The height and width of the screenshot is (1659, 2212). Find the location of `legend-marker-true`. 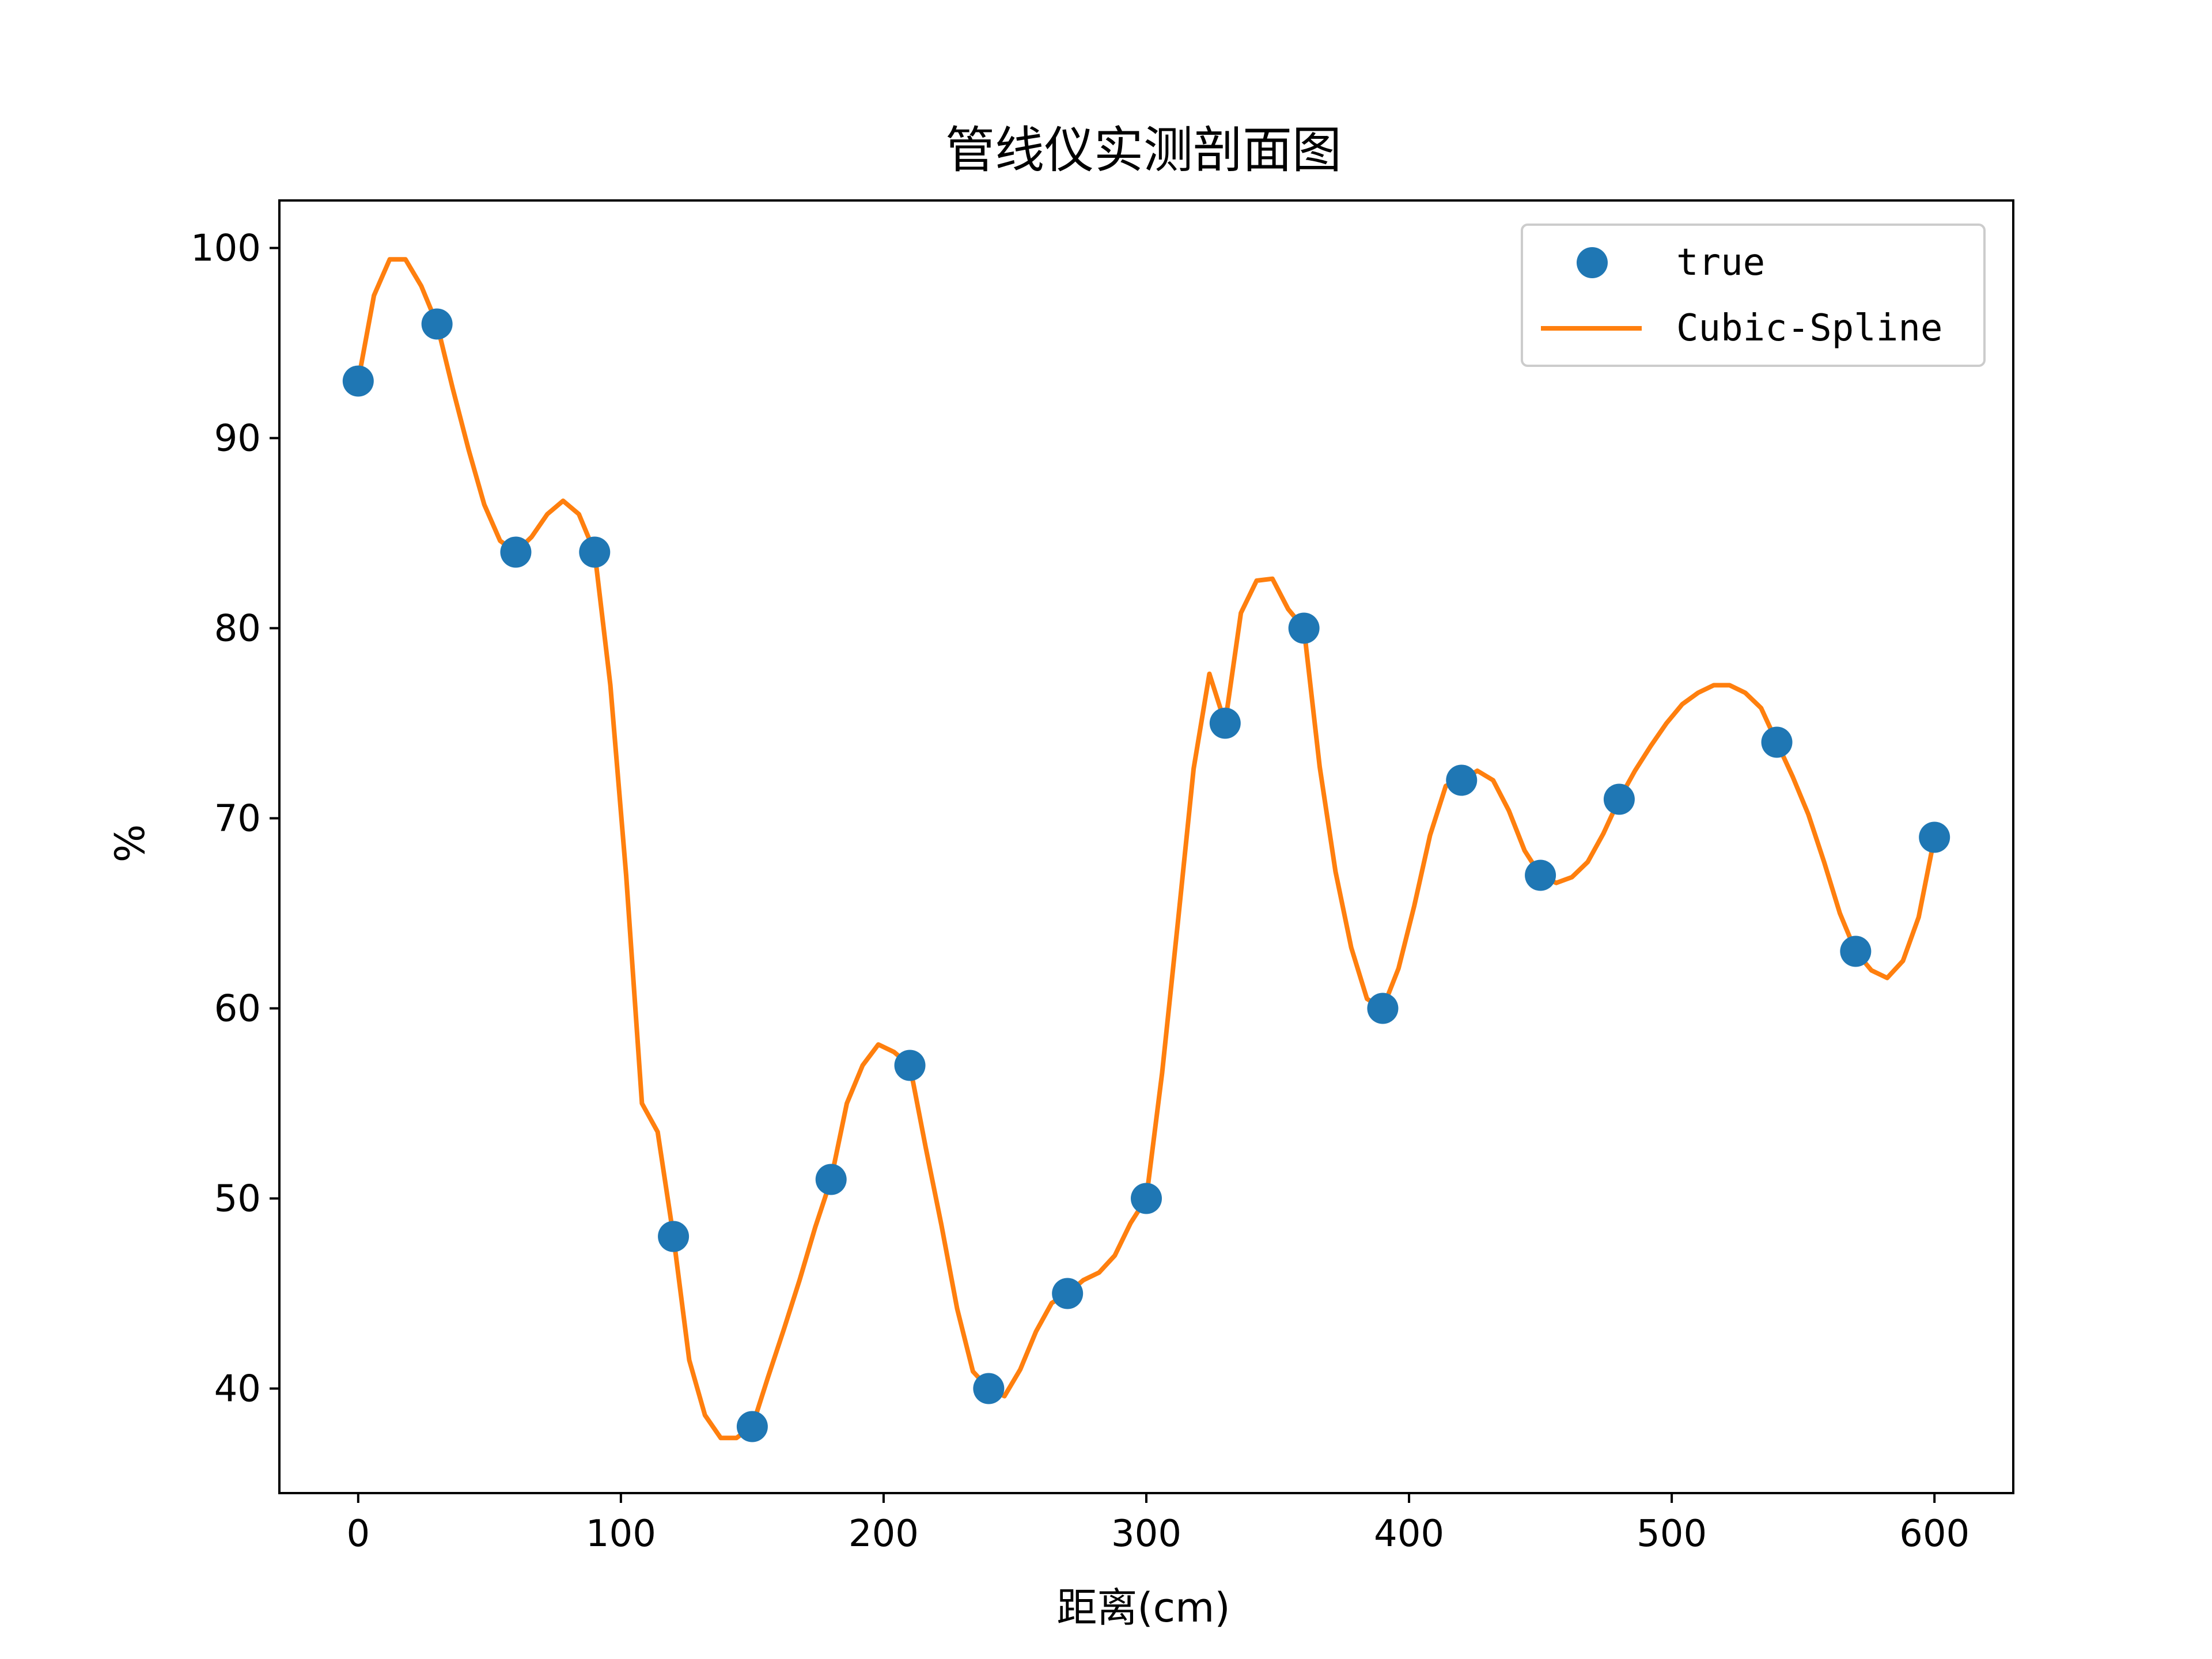

legend-marker-true is located at coordinates (1592, 262).